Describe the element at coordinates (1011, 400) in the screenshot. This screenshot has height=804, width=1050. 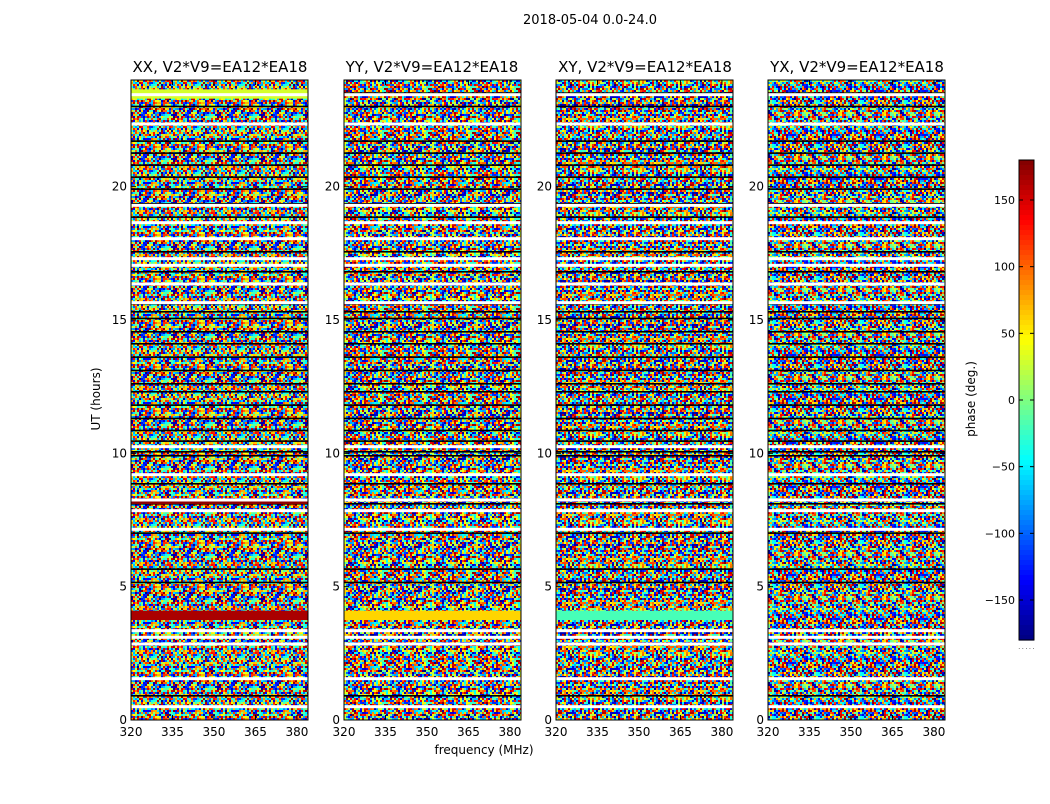
I see `colorbar-tick-label: 0` at that location.